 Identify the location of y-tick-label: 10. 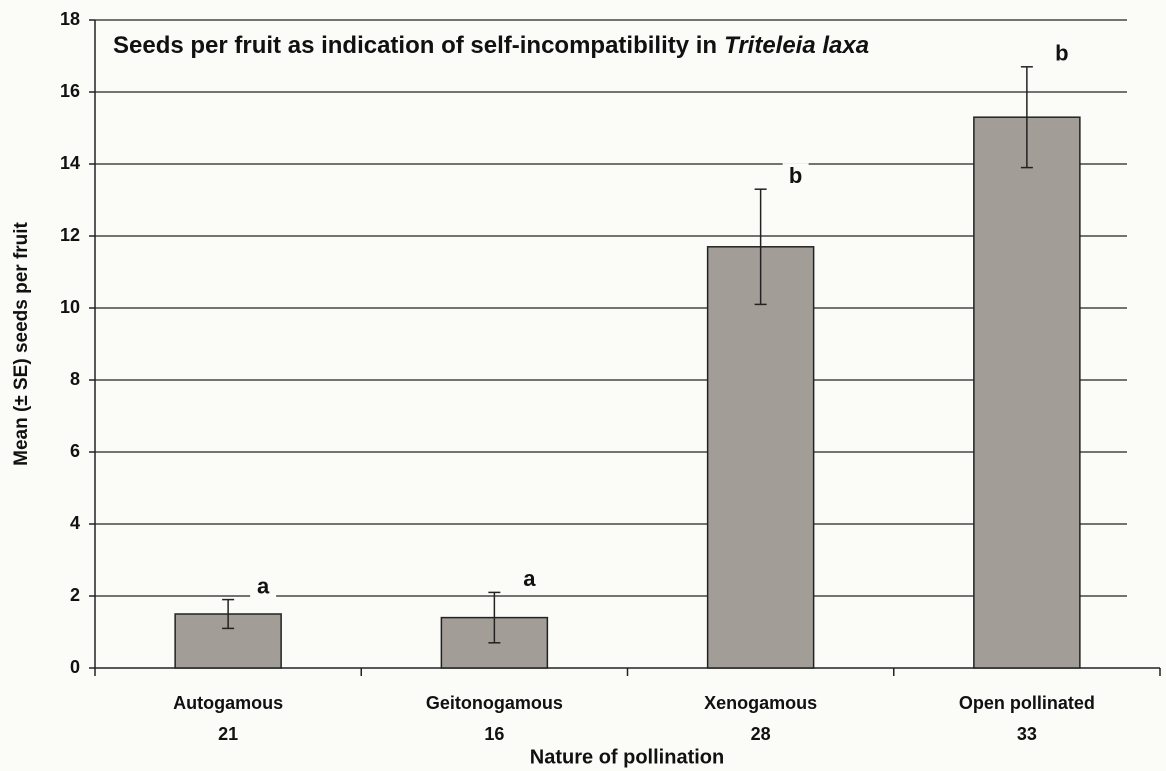
(70, 307).